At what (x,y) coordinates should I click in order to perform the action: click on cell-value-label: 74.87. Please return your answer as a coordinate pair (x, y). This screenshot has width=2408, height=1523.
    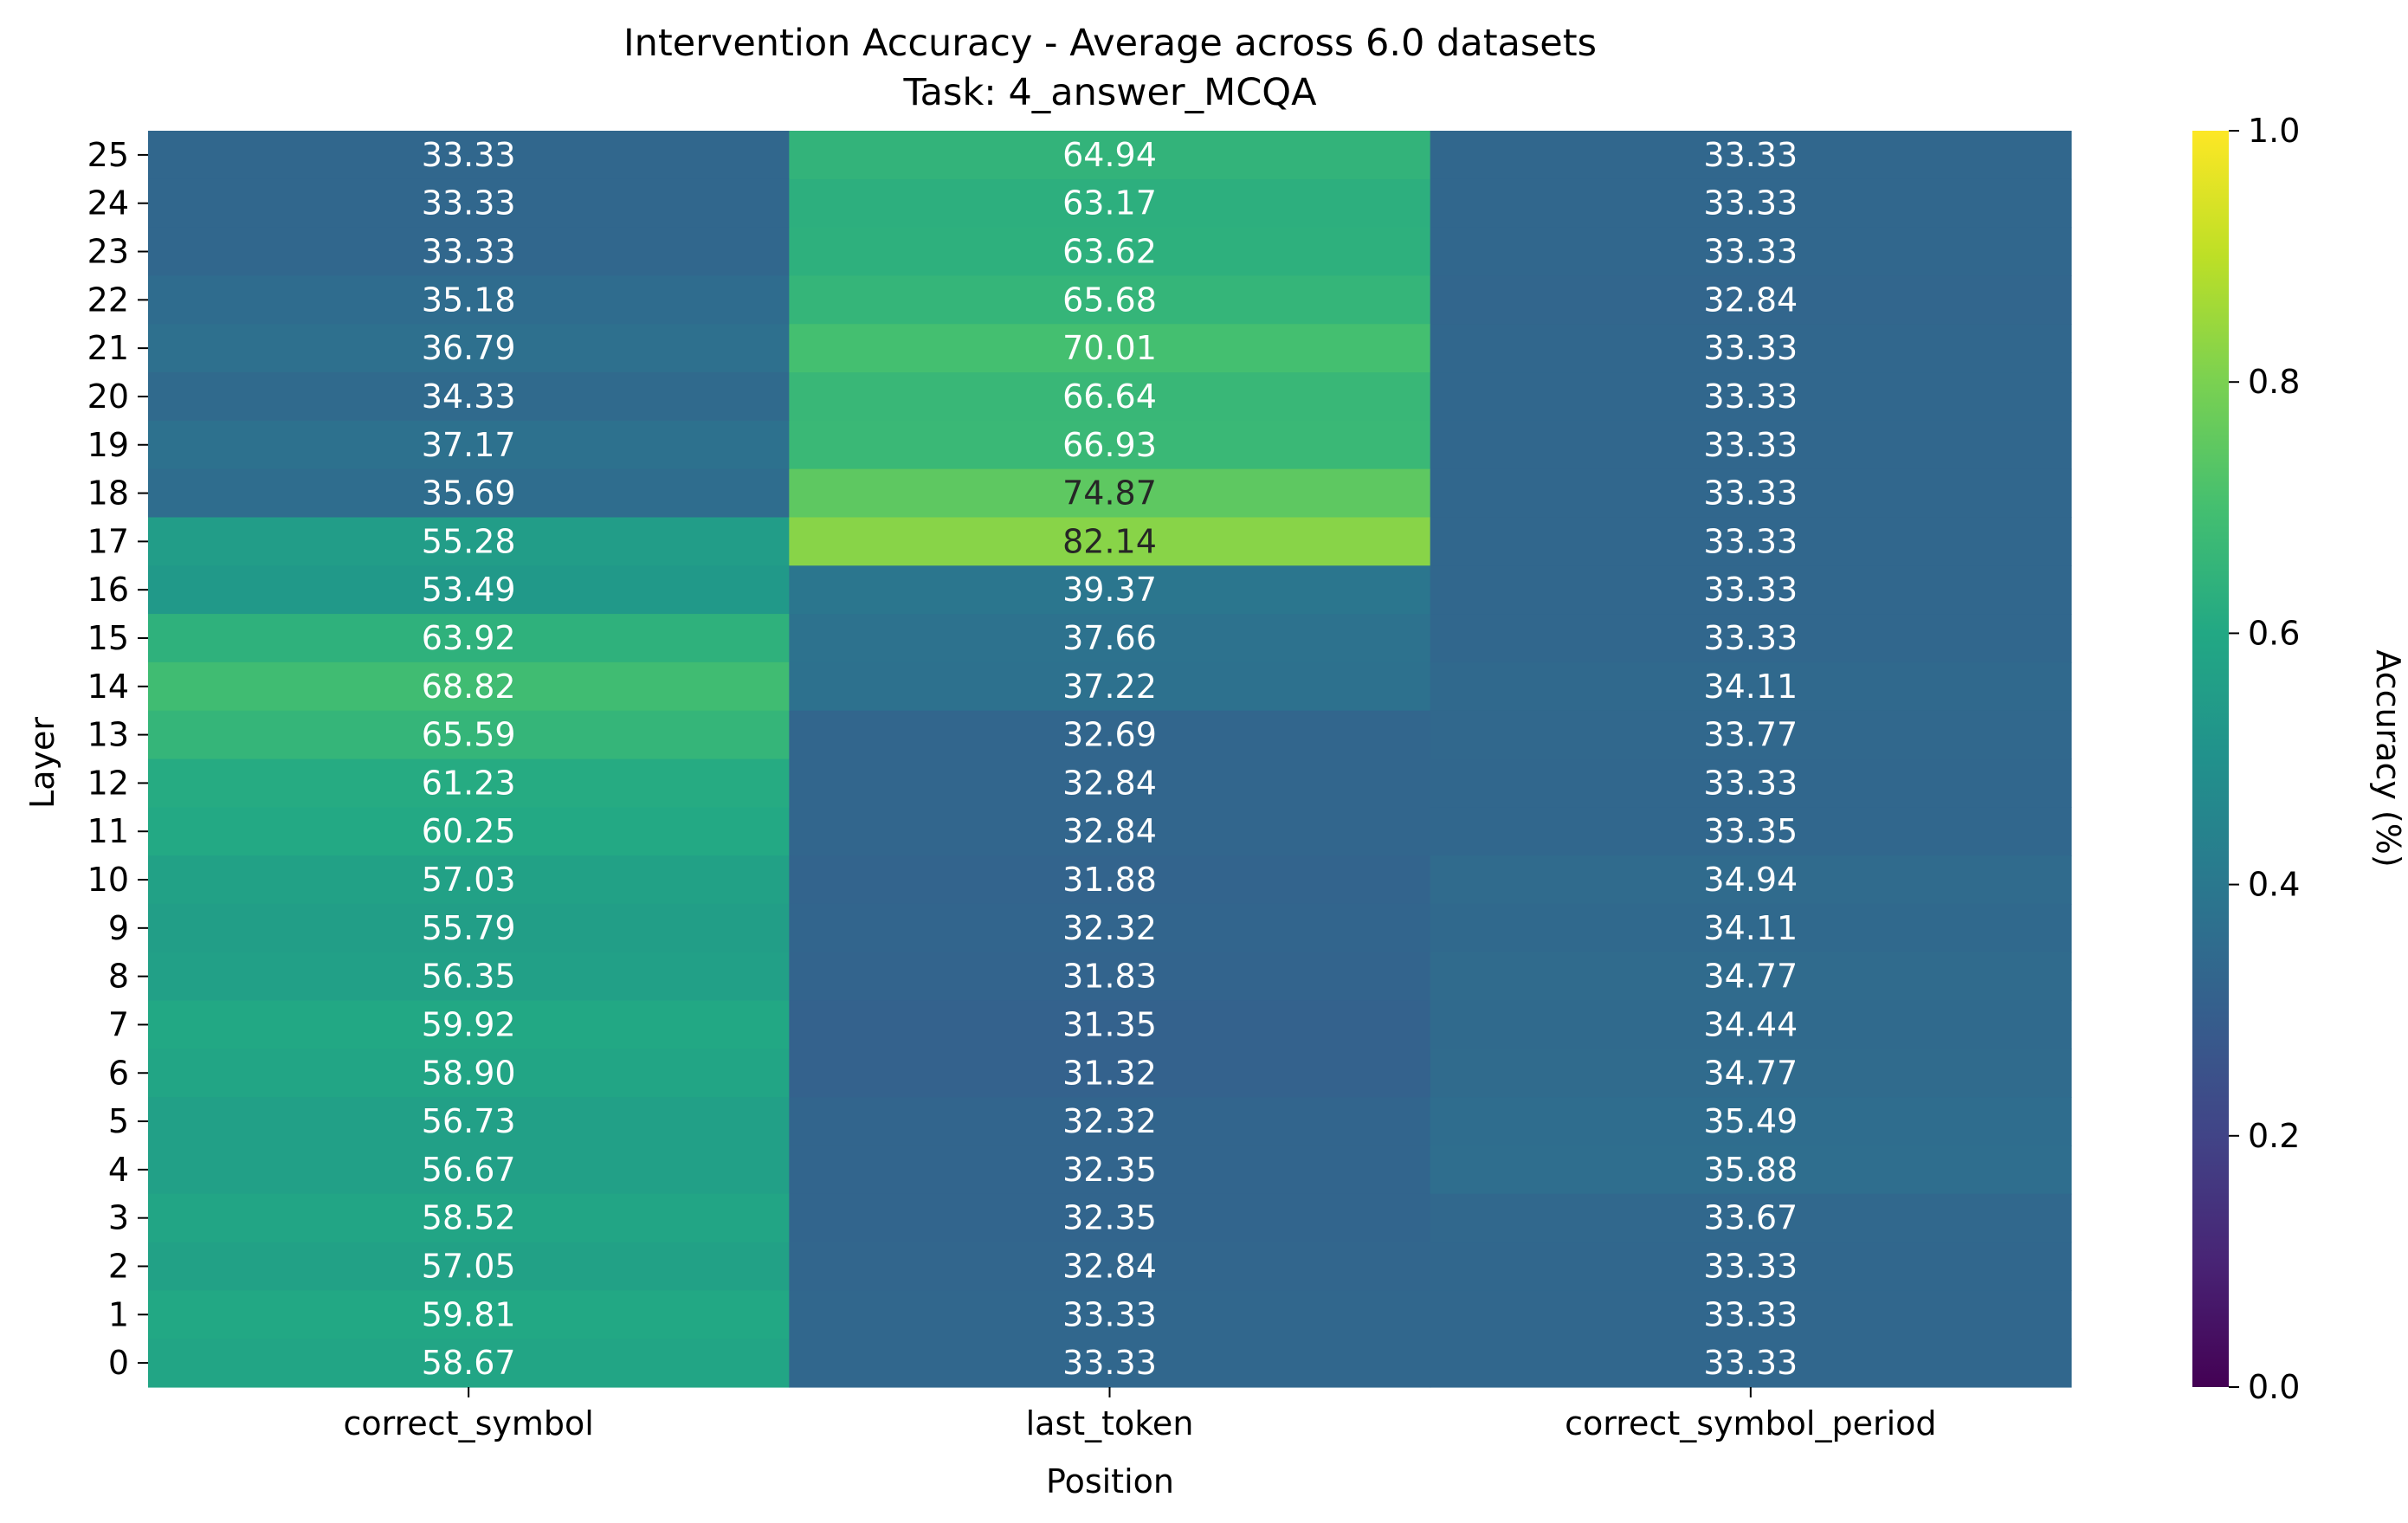
    Looking at the image, I should click on (1109, 493).